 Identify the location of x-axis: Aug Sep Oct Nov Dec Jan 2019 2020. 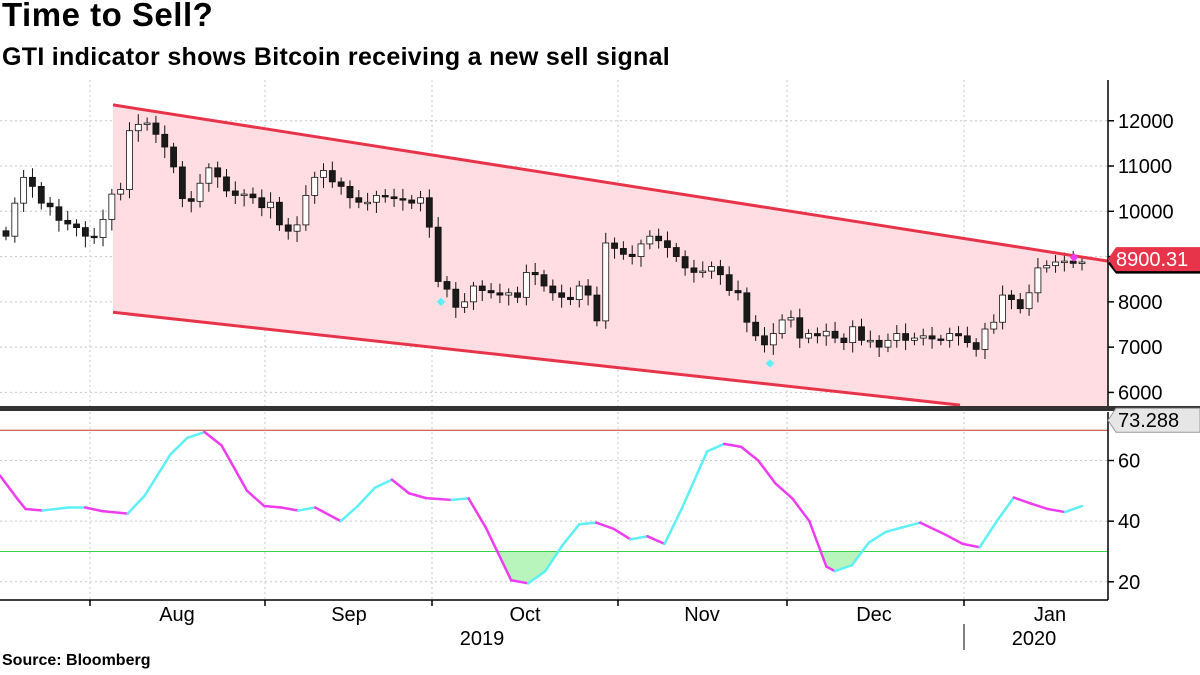
(554, 624).